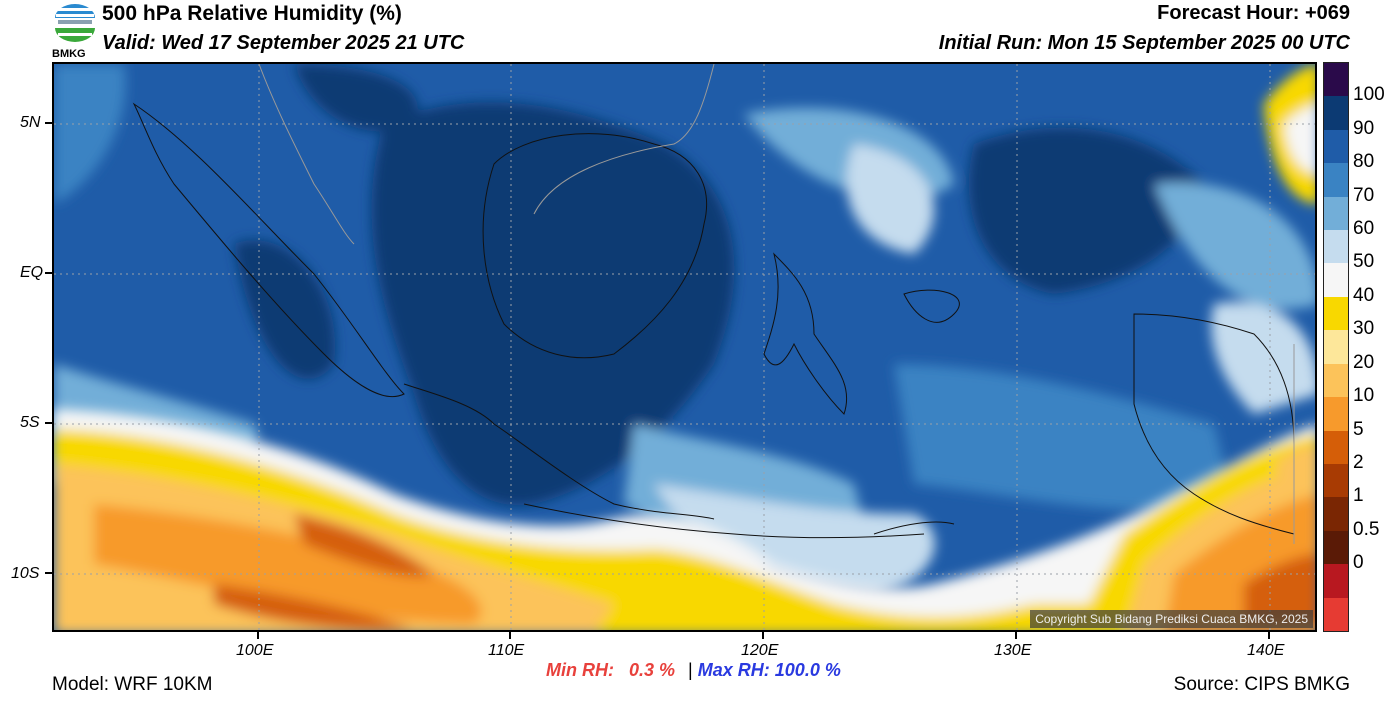 This screenshot has width=1400, height=709. What do you see at coordinates (652, 670) in the screenshot?
I see `min-rh-value: 0.3 %` at bounding box center [652, 670].